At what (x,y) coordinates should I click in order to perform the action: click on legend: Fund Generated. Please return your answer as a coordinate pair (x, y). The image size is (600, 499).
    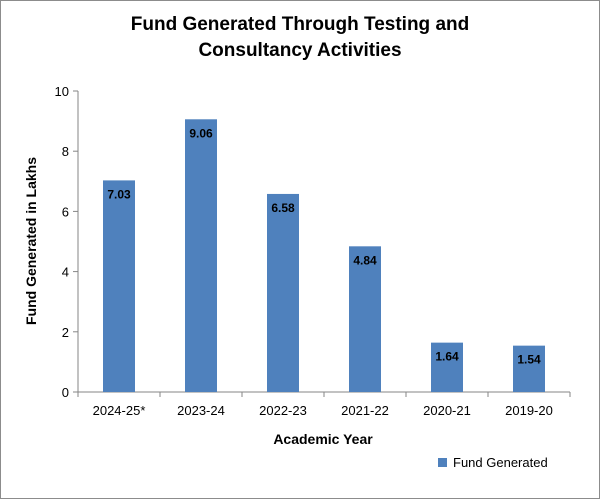
    Looking at the image, I should click on (493, 462).